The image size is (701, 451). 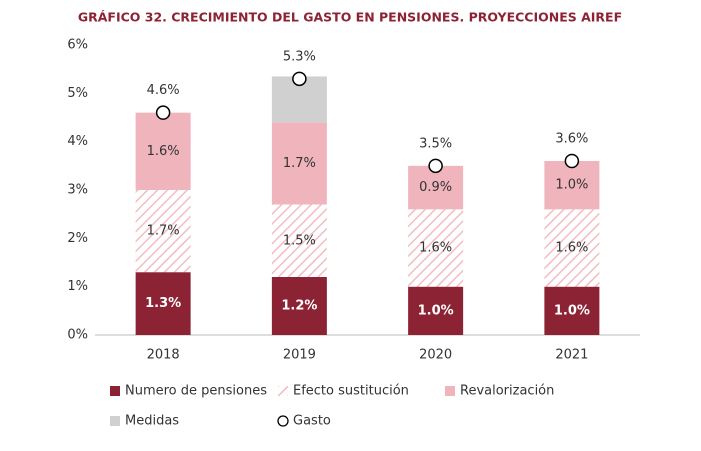 I want to click on value-label: 4.6%, so click(x=163, y=90).